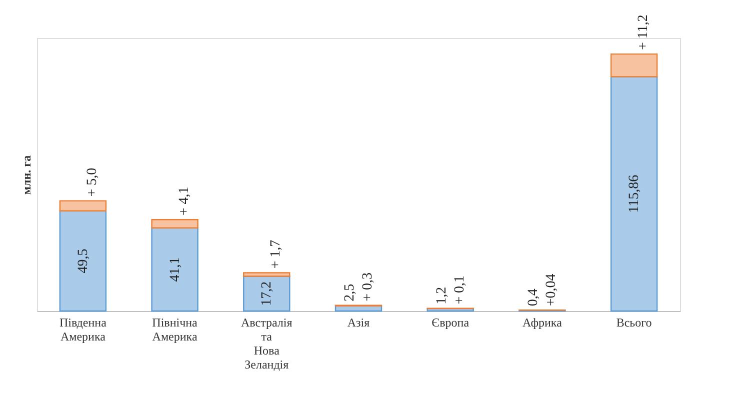  Describe the element at coordinates (552, 290) in the screenshot. I see `data-label: +0,04` at that location.